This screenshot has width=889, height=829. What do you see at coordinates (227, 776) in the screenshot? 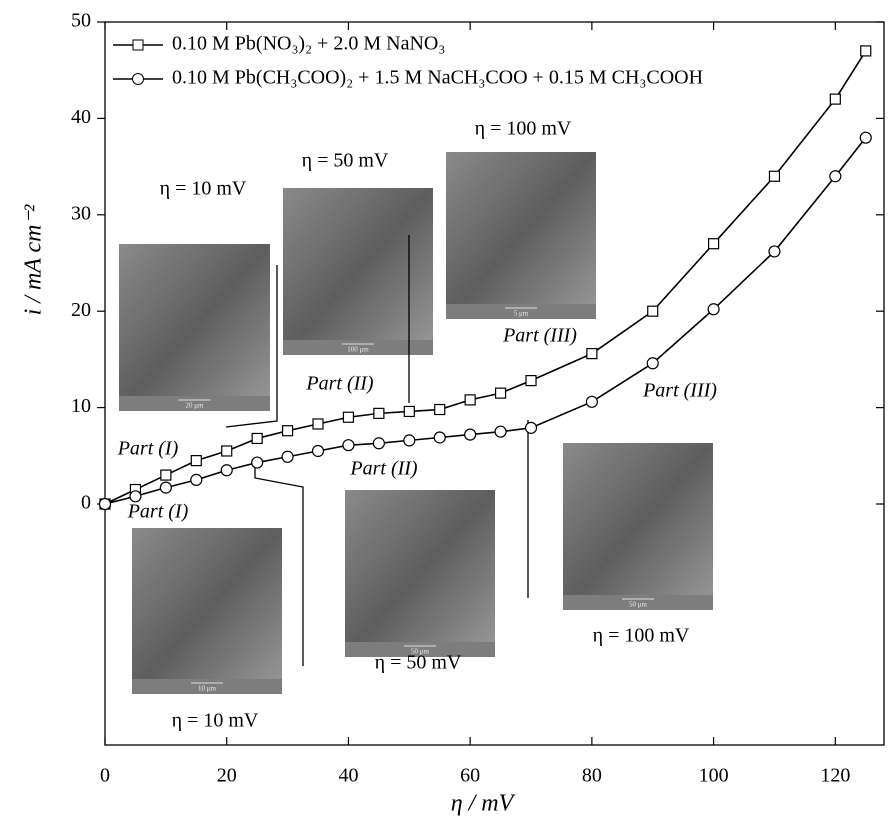
I see `x-tick-label: 20` at bounding box center [227, 776].